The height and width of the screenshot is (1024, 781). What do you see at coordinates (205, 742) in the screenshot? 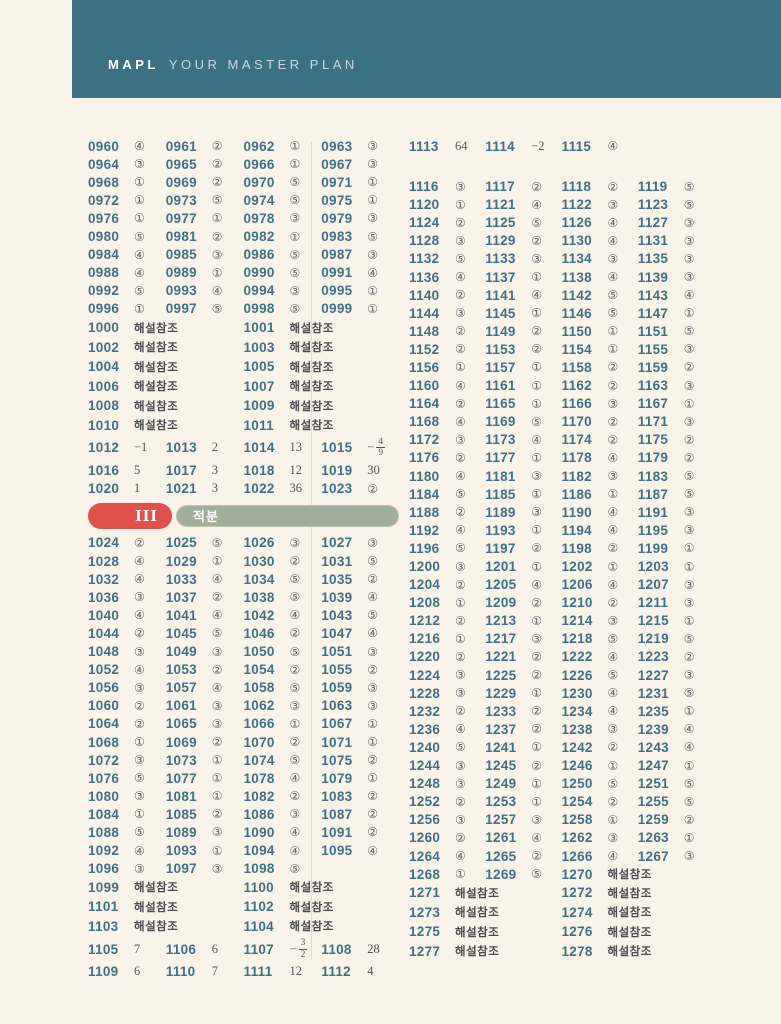
I see `answer-pair: 1069 ②` at bounding box center [205, 742].